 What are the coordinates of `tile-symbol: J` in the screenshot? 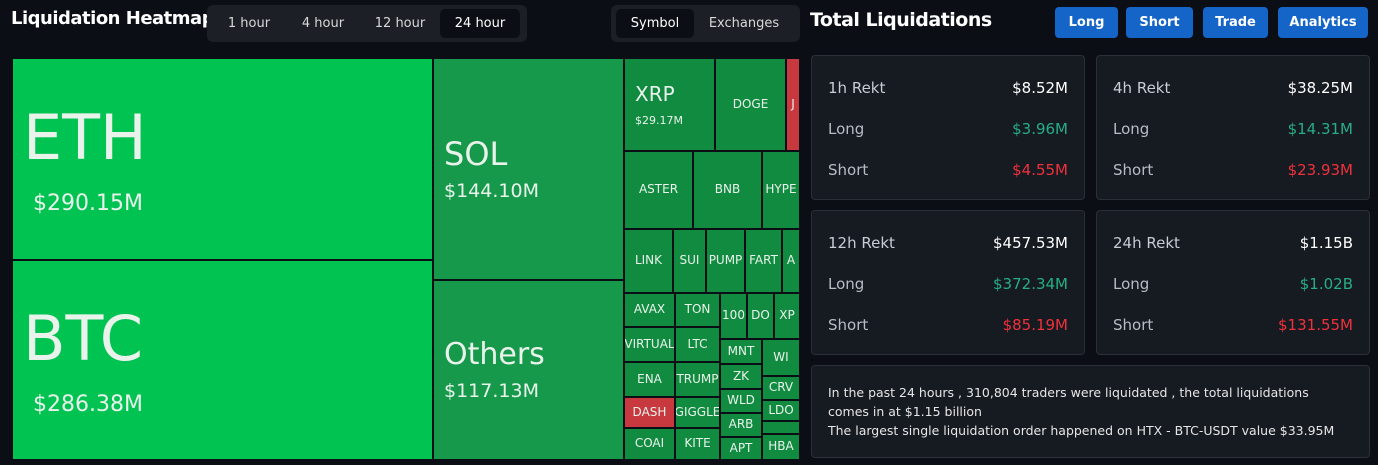 It's located at (793, 103).